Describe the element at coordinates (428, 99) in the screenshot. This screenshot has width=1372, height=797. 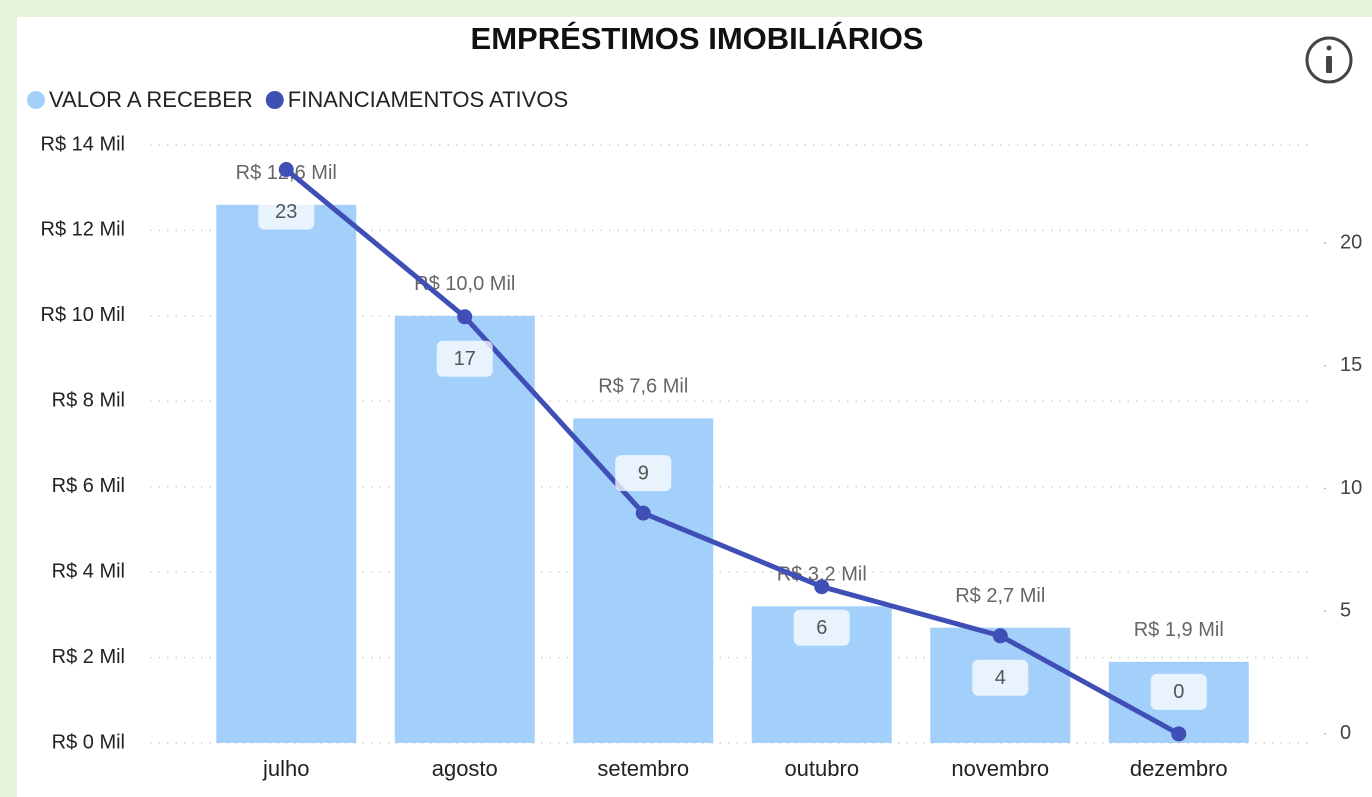
I see `legend-label: FINANCIAMENTOS ATIVOS` at that location.